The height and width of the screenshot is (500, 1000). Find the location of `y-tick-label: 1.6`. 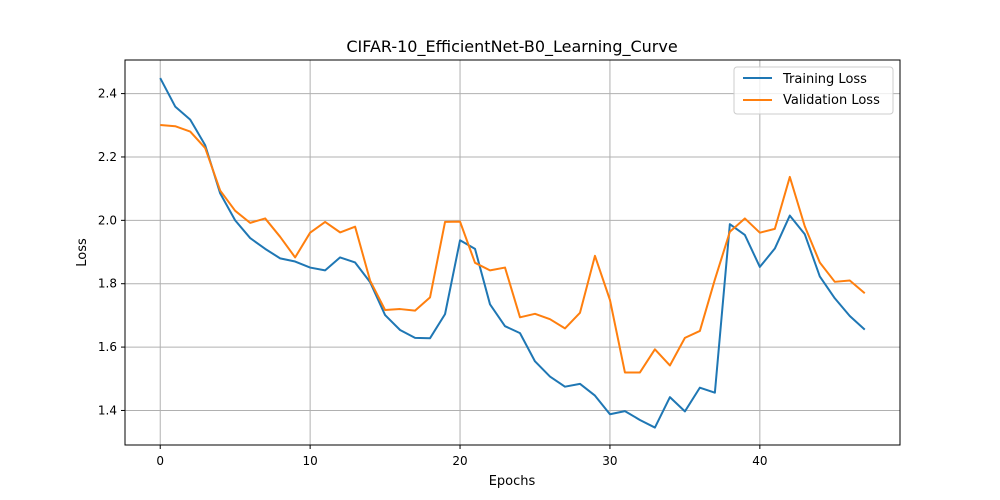

y-tick-label: 1.6 is located at coordinates (107, 347).